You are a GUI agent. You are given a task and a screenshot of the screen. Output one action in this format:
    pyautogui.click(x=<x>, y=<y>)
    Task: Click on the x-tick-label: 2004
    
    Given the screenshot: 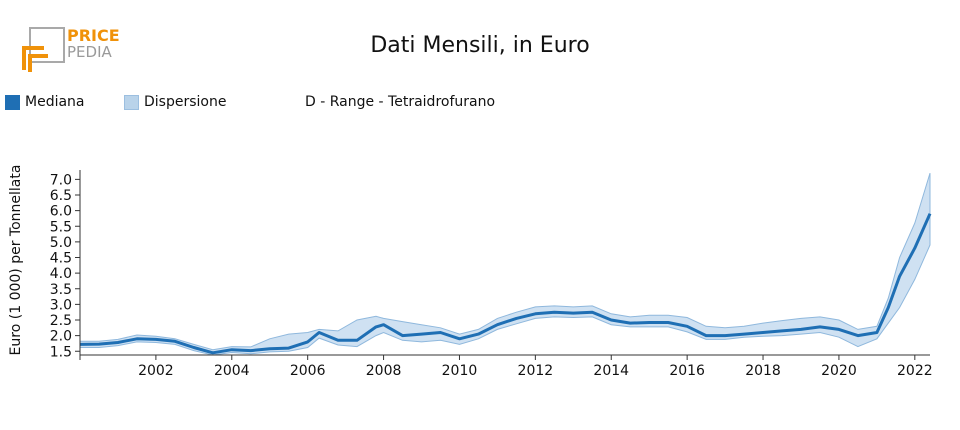 What is the action you would take?
    pyautogui.click(x=232, y=371)
    